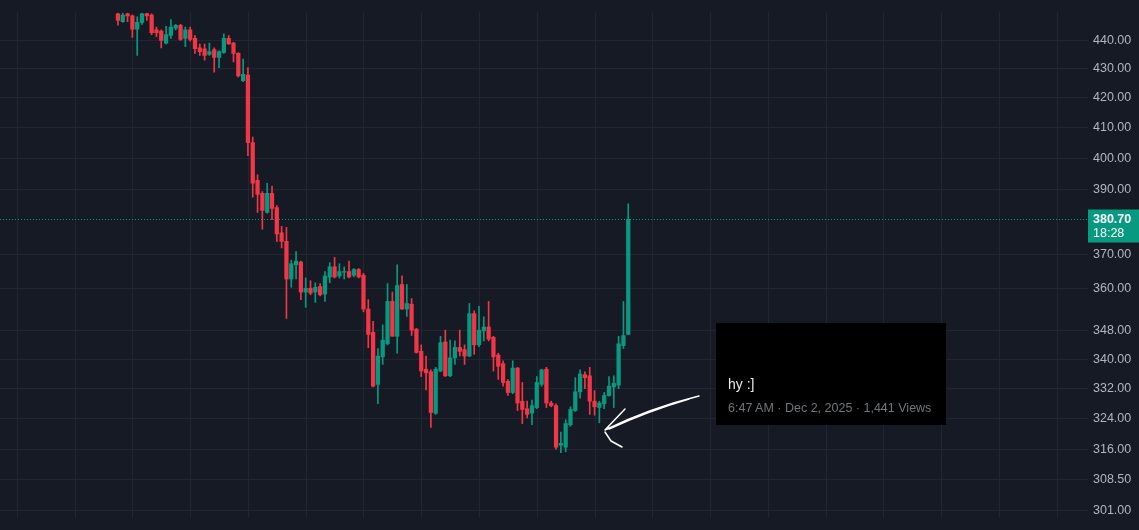 This screenshot has height=530, width=1139. Describe the element at coordinates (1112, 97) in the screenshot. I see `y-tick-label: 420.00` at that location.